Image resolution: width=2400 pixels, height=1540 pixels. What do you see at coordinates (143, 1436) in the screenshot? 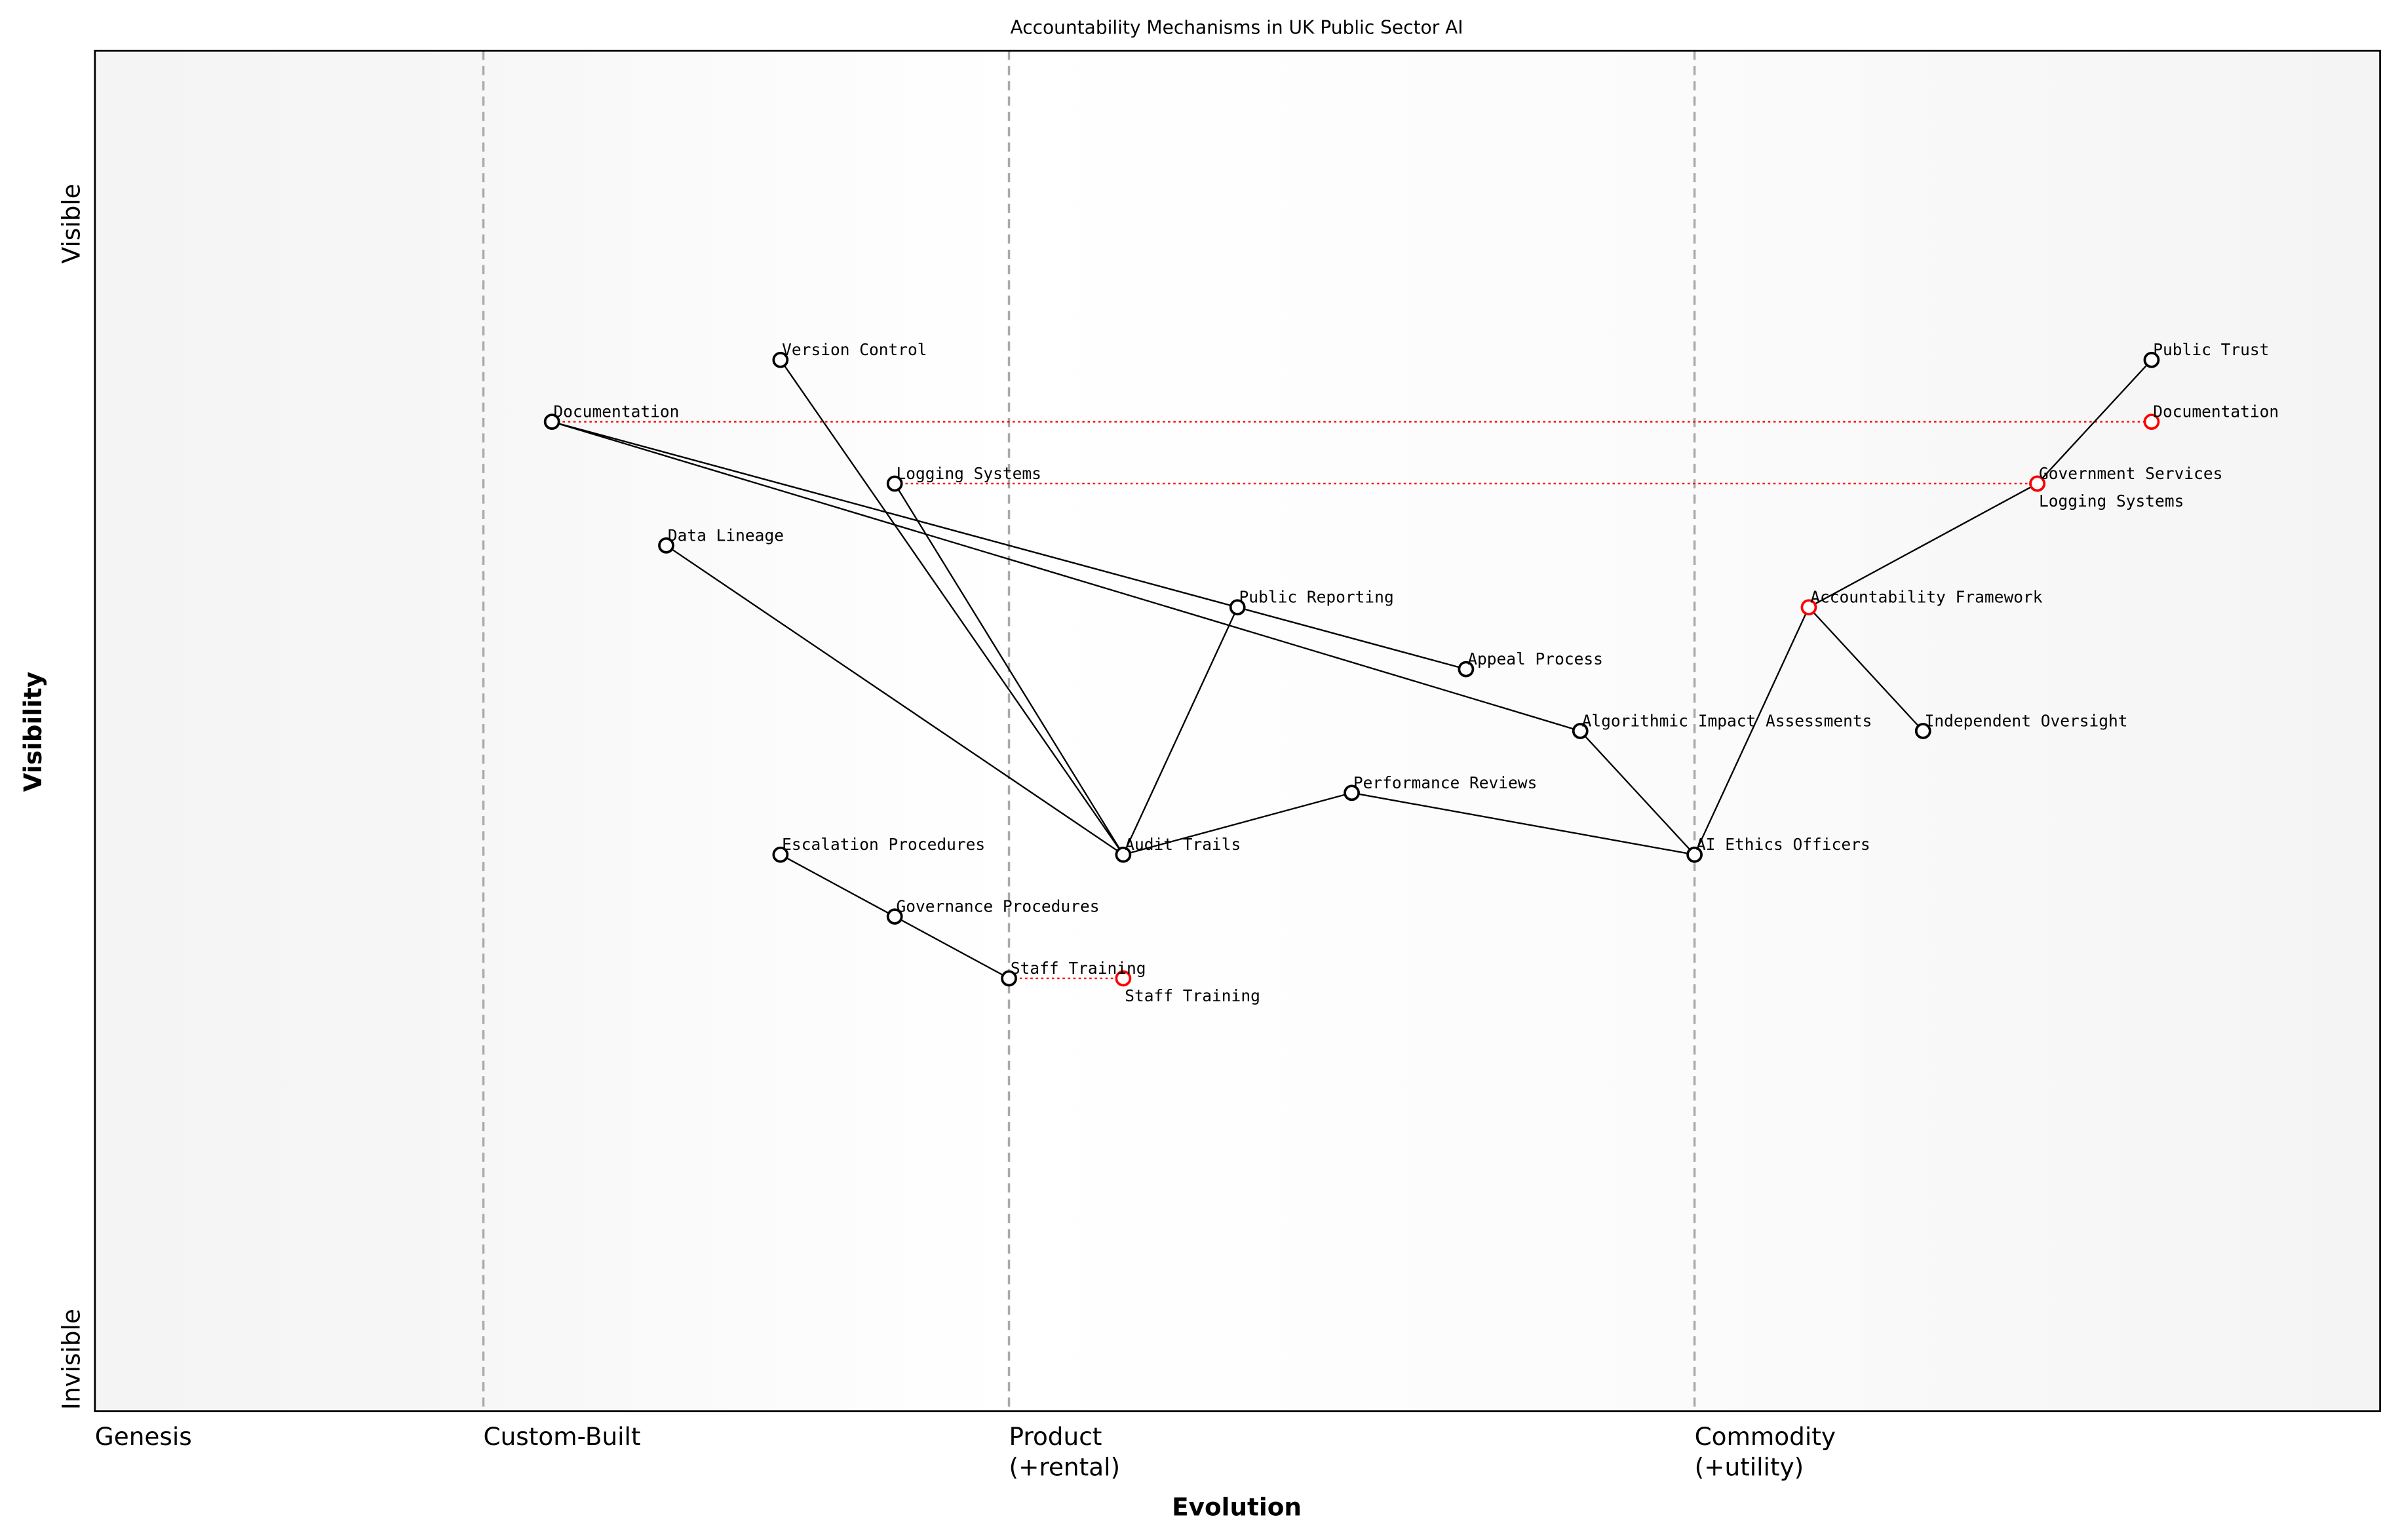
I see `stage-label: Genesis` at bounding box center [143, 1436].